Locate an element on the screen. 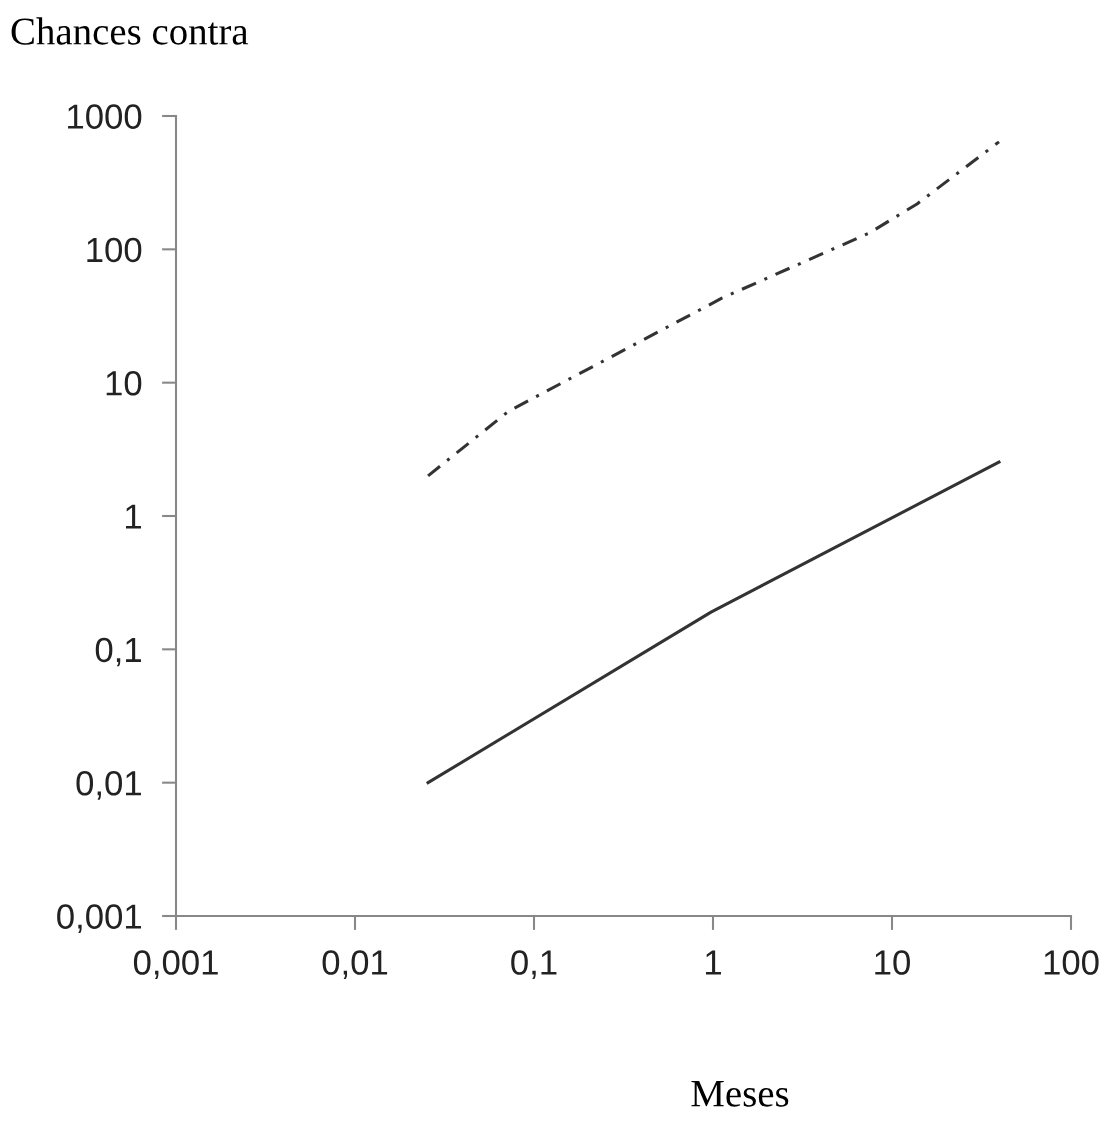 This screenshot has height=1139, width=1113. x-tick-label: 1 is located at coordinates (713, 962).